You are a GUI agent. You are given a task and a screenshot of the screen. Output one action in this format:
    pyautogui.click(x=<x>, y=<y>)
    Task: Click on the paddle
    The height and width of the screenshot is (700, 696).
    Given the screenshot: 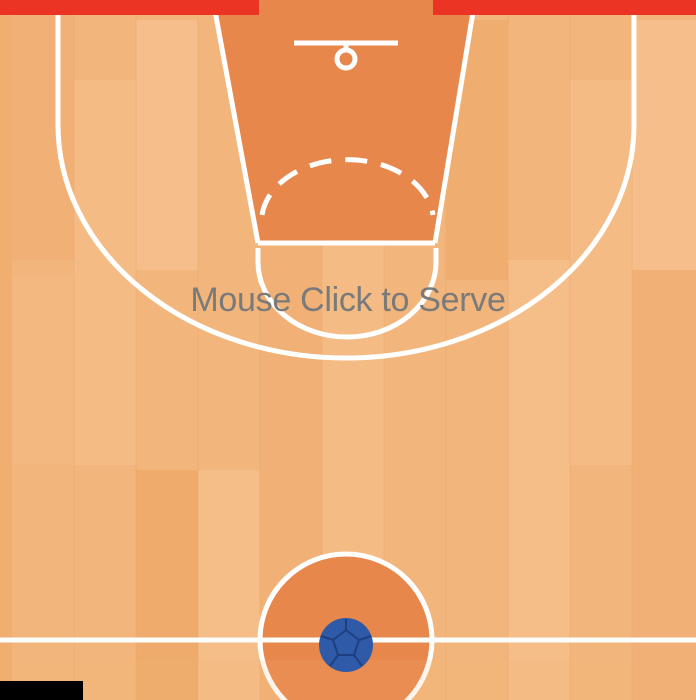 What is the action you would take?
    pyautogui.click(x=41, y=690)
    